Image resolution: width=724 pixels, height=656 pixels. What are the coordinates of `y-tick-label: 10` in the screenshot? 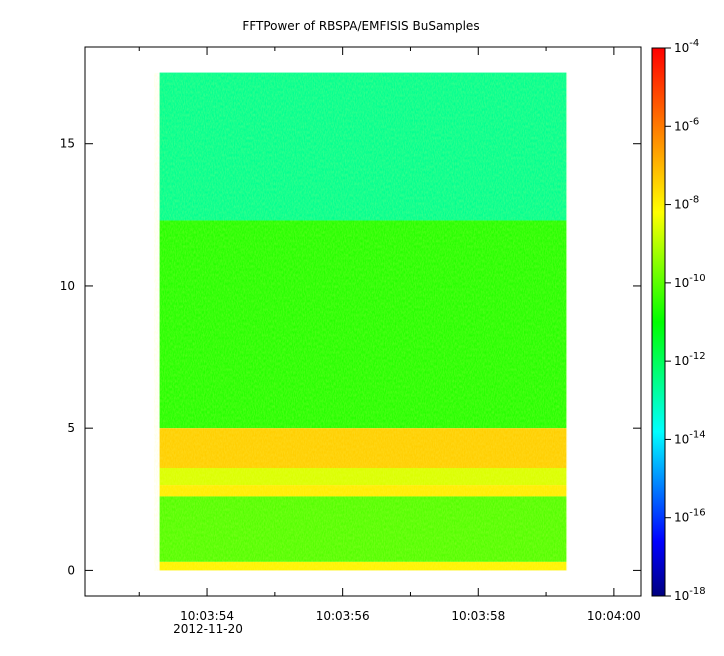 It's located at (67, 286).